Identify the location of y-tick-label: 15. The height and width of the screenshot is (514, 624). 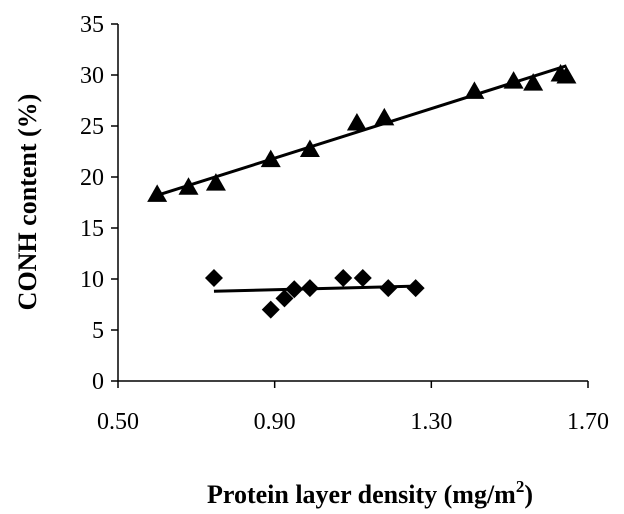
(92, 229).